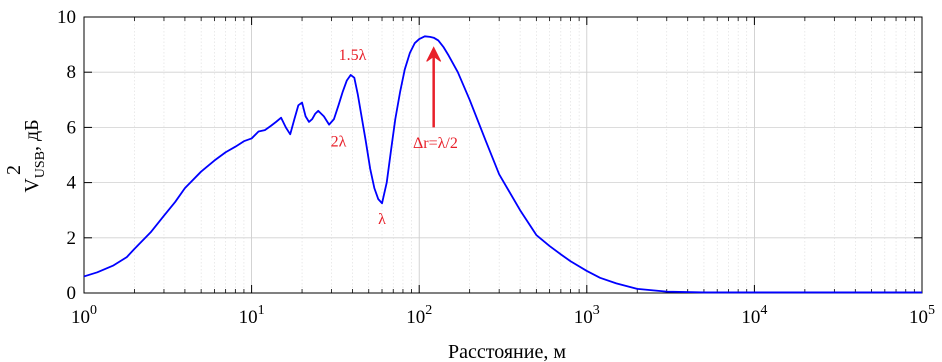 The image size is (942, 362). Describe the element at coordinates (339, 142) in the screenshot. I see `annotation-label: 2λ` at that location.